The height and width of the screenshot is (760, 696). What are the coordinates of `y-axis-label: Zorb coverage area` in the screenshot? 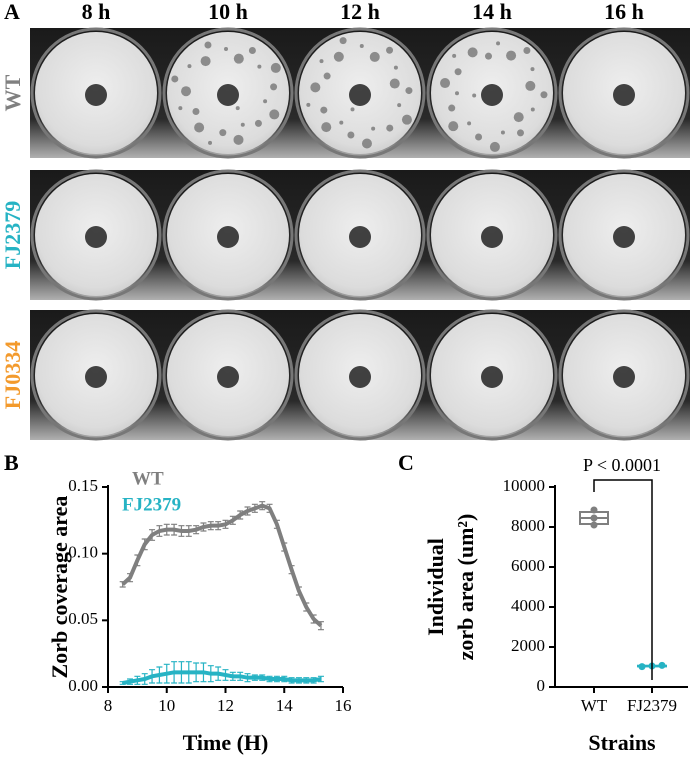 It's located at (59, 587).